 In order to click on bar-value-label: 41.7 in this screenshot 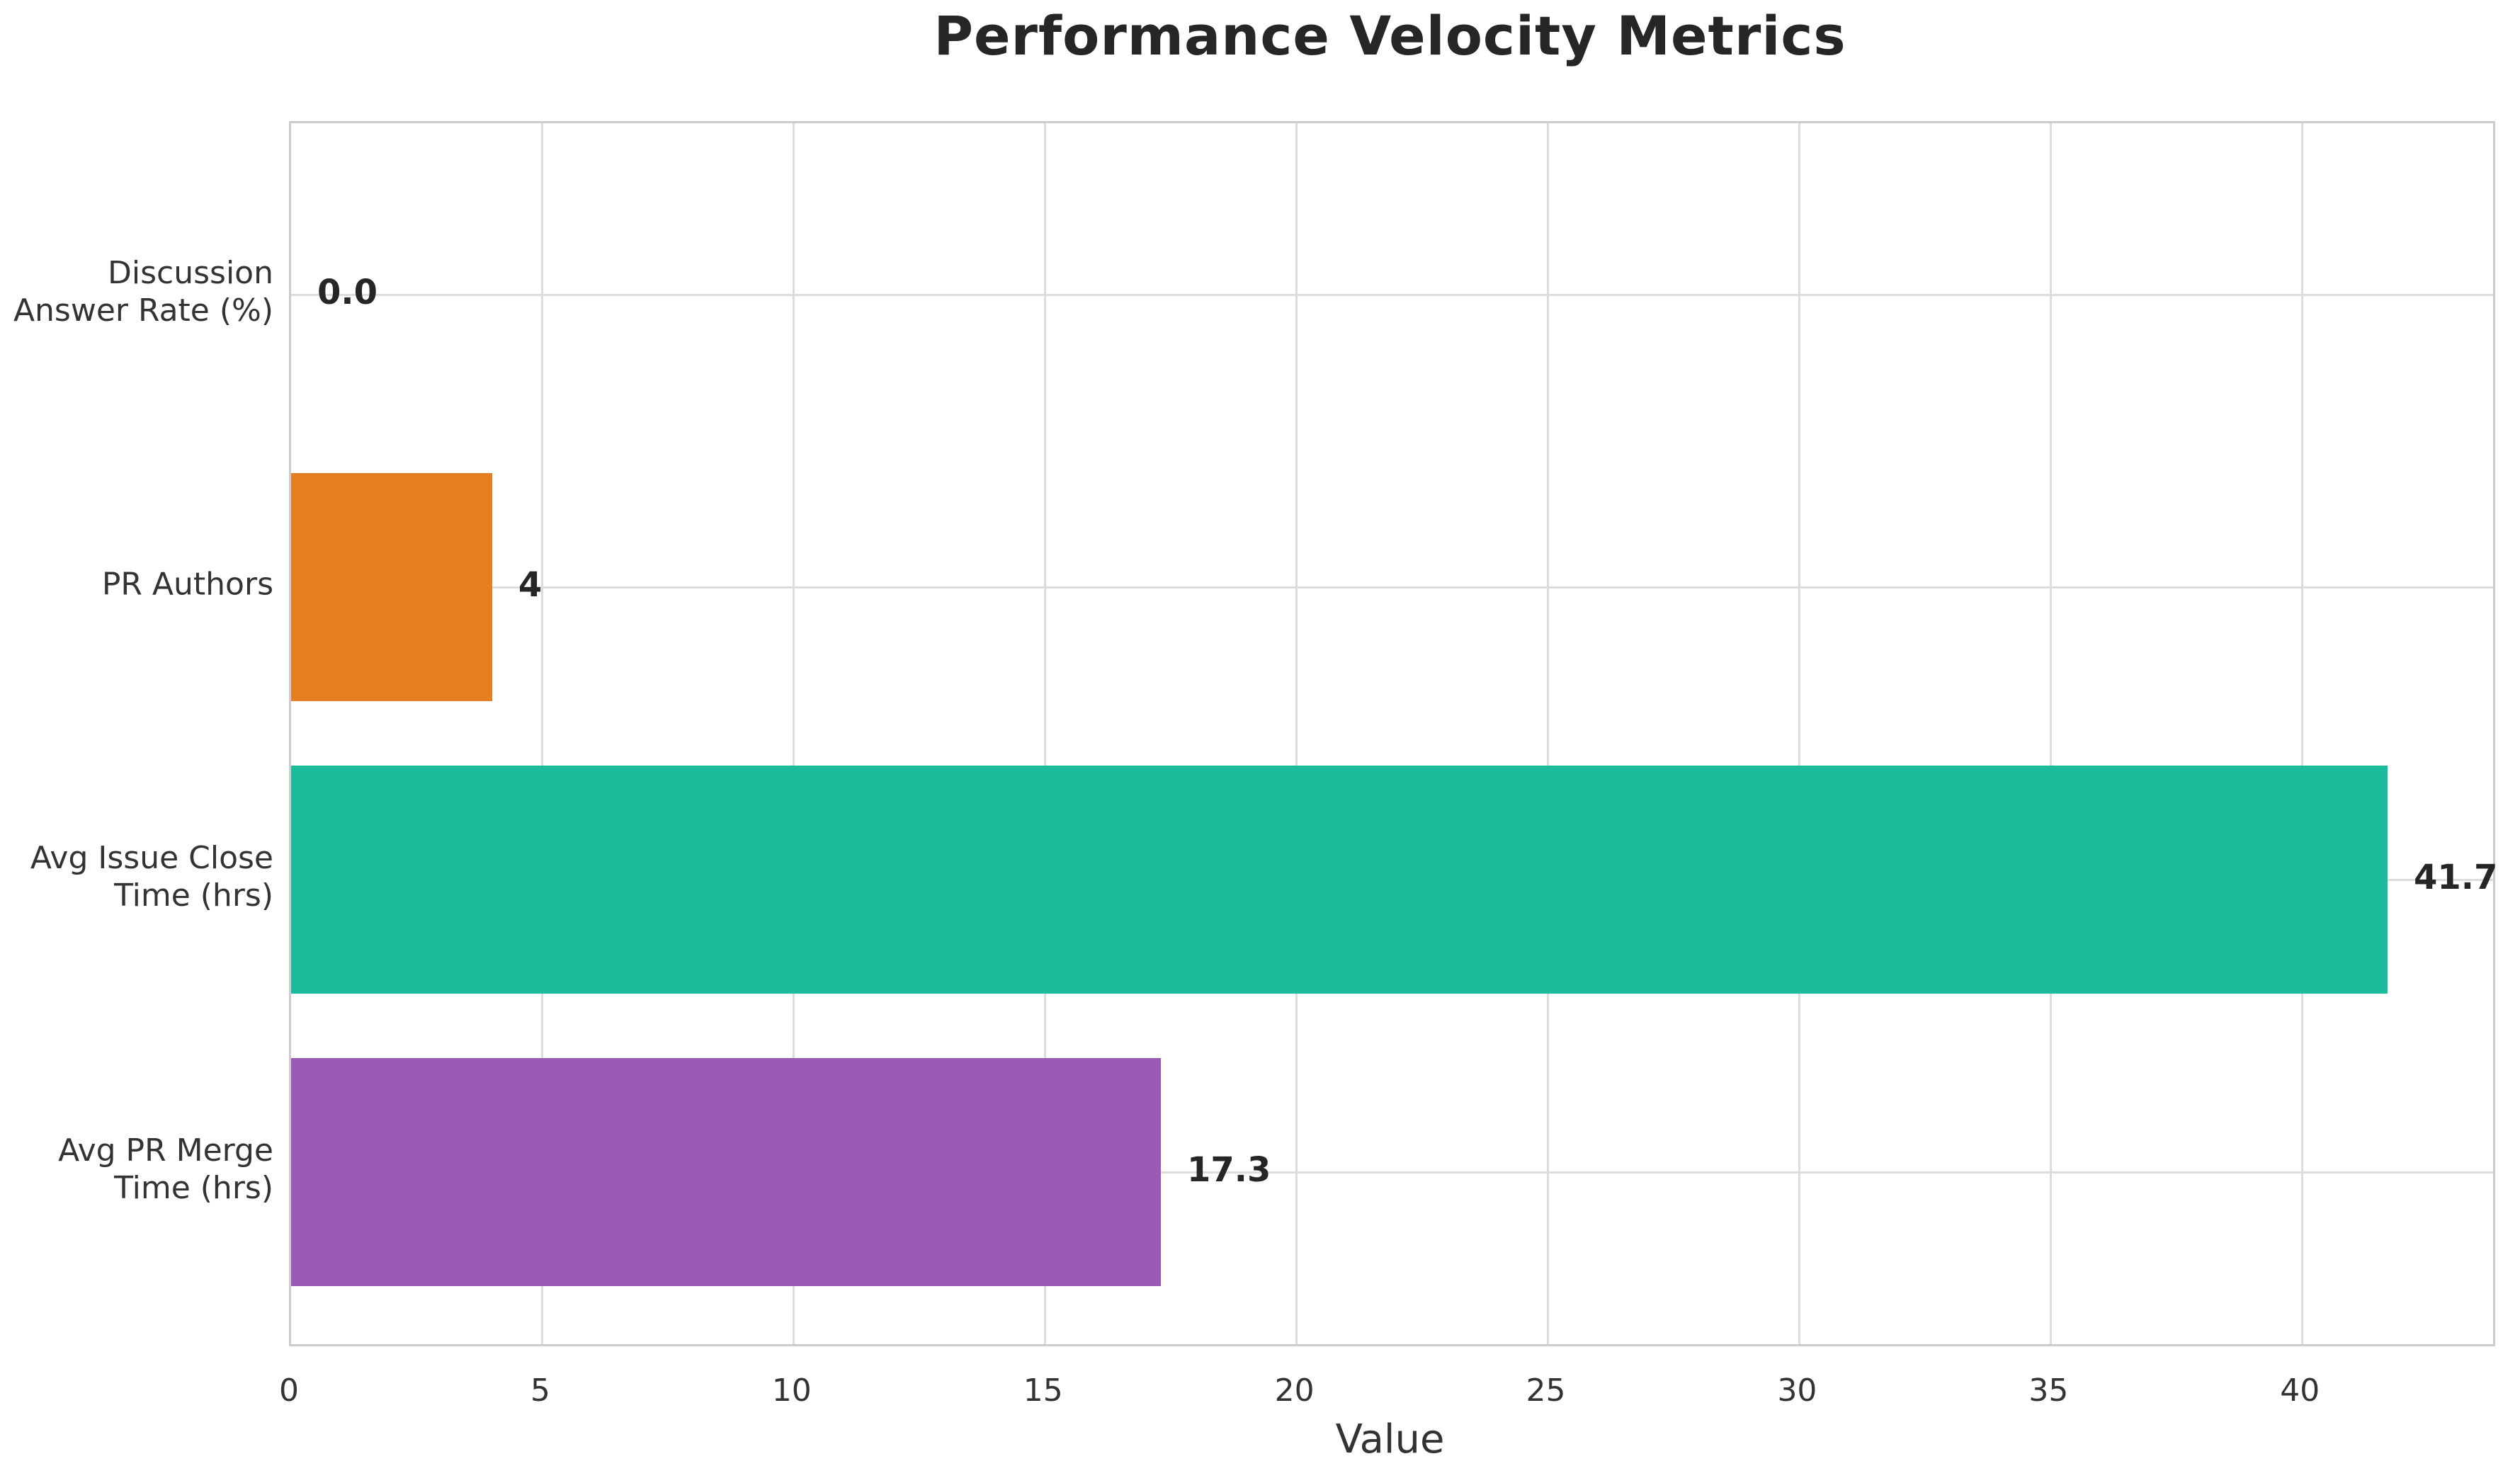, I will do `click(2455, 877)`.